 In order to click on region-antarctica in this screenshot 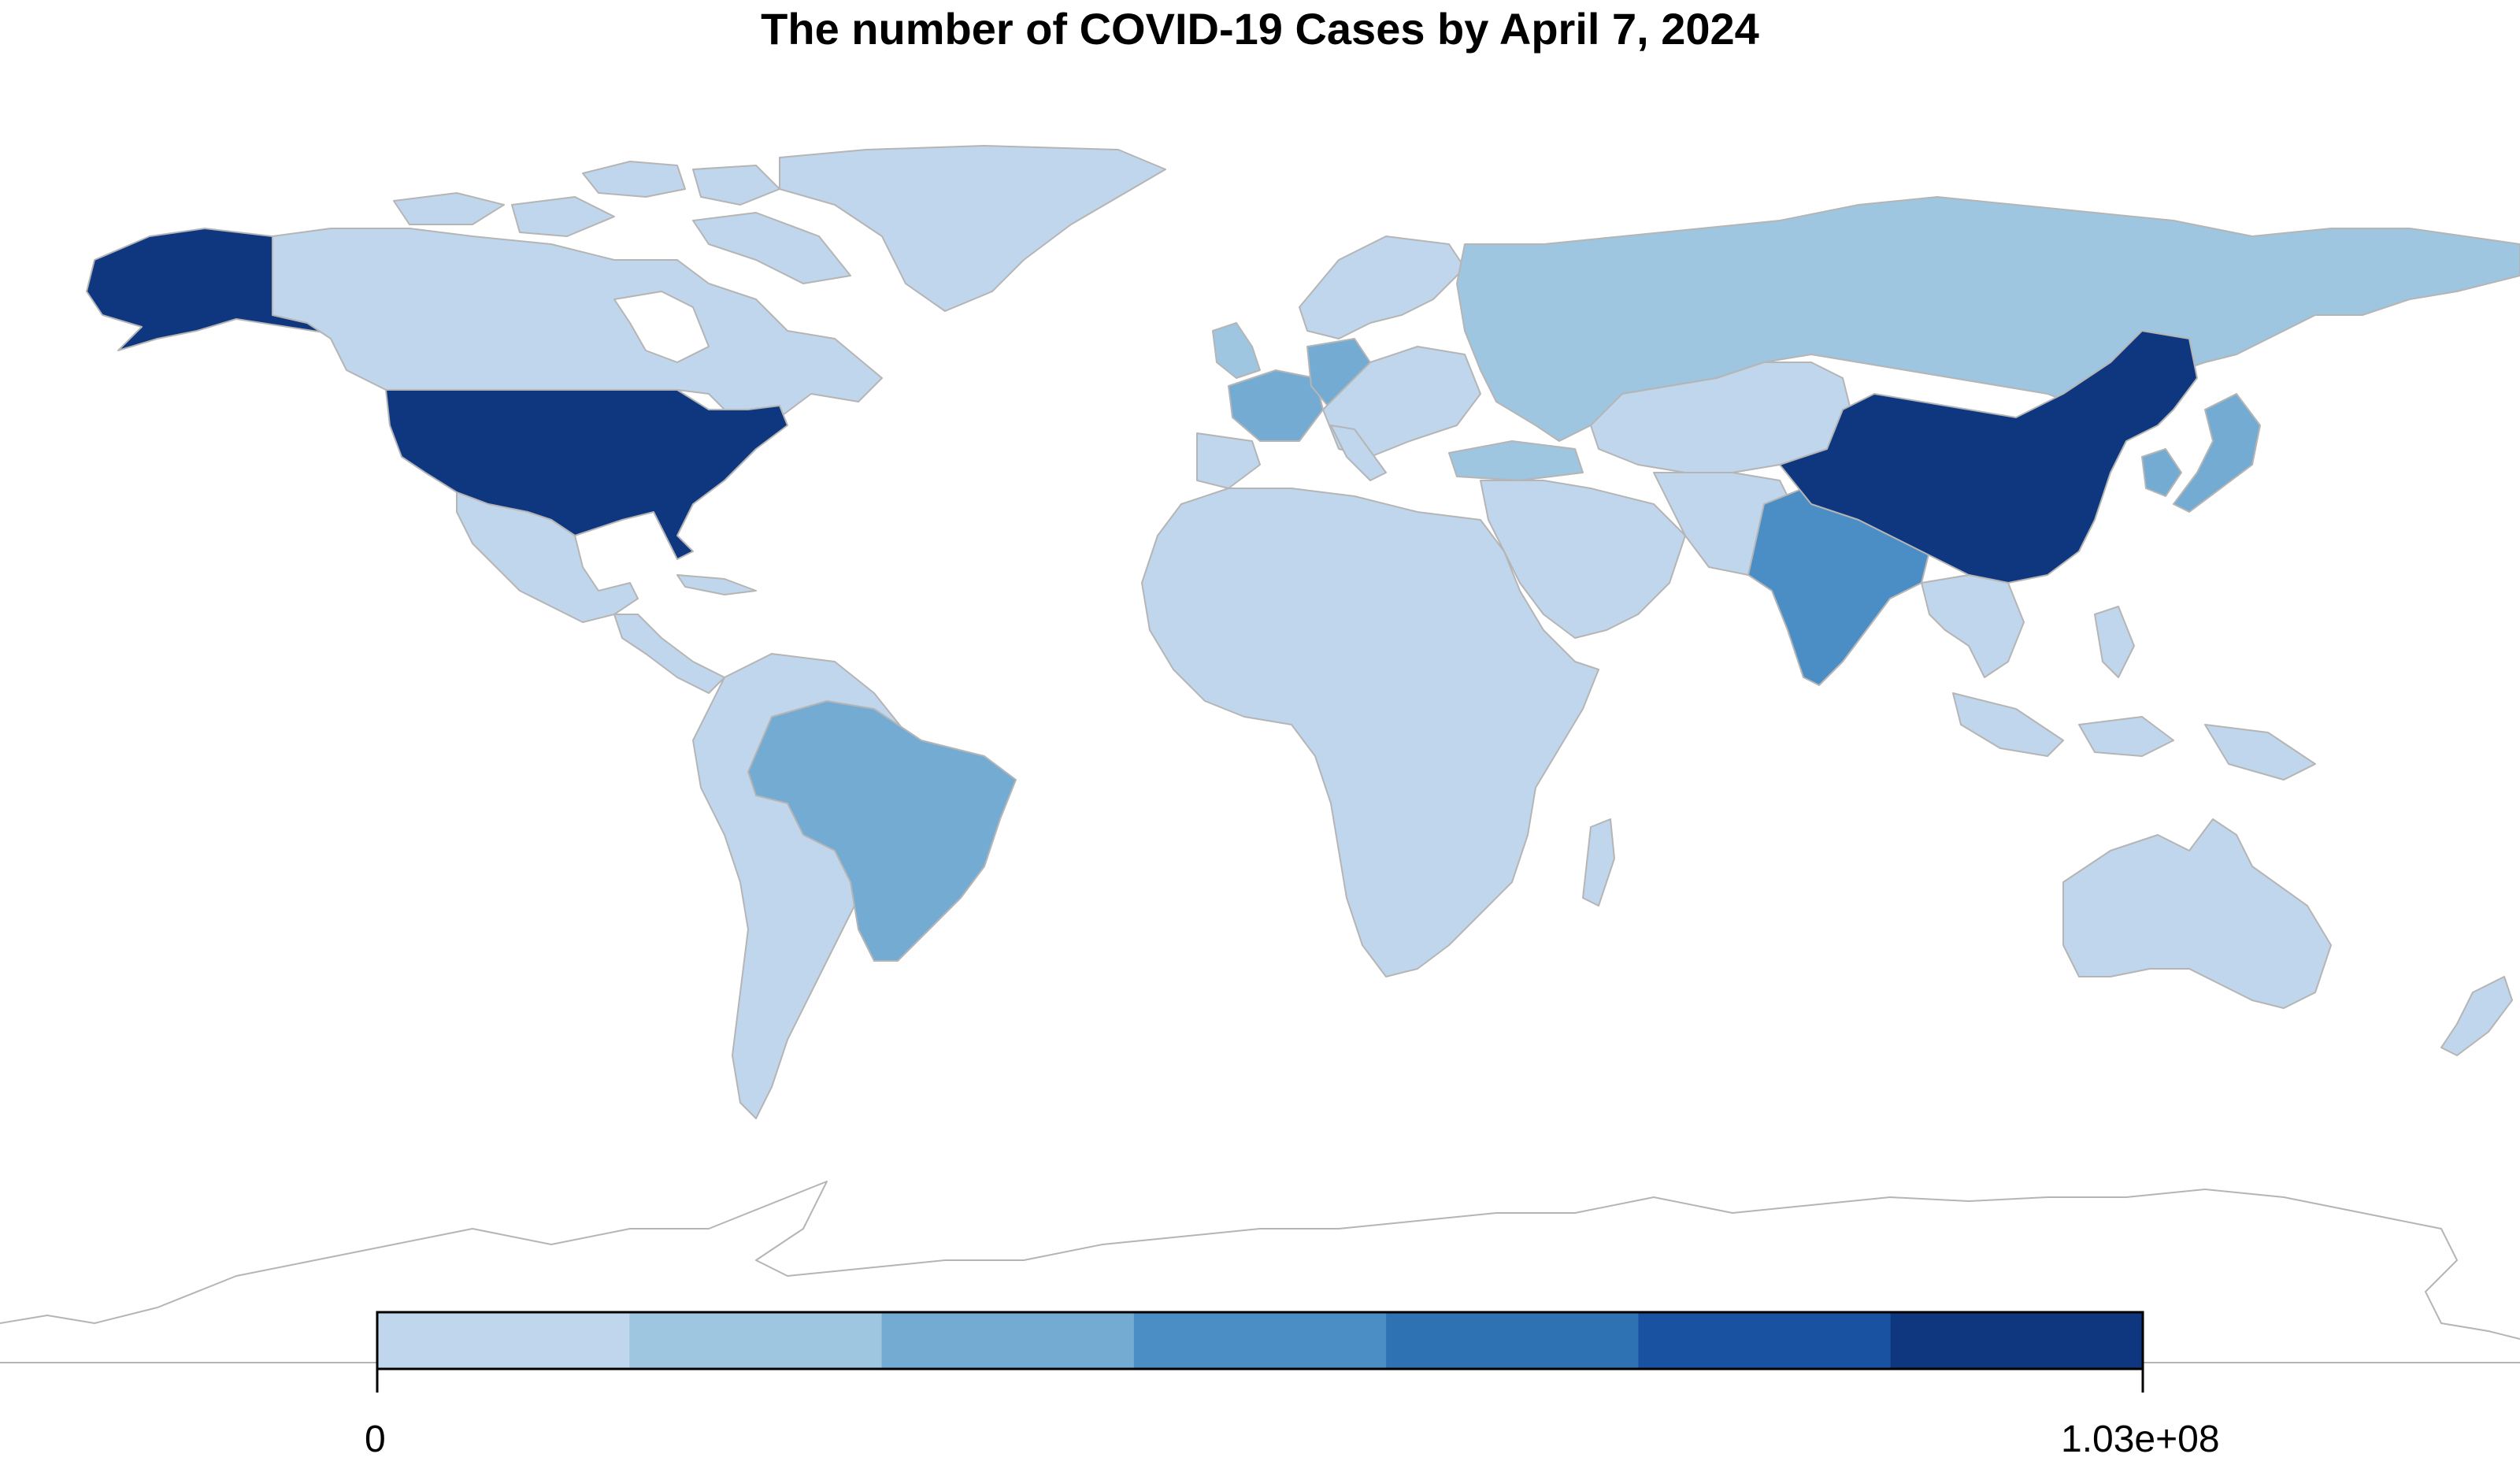, I will do `click(1260, 1260)`.